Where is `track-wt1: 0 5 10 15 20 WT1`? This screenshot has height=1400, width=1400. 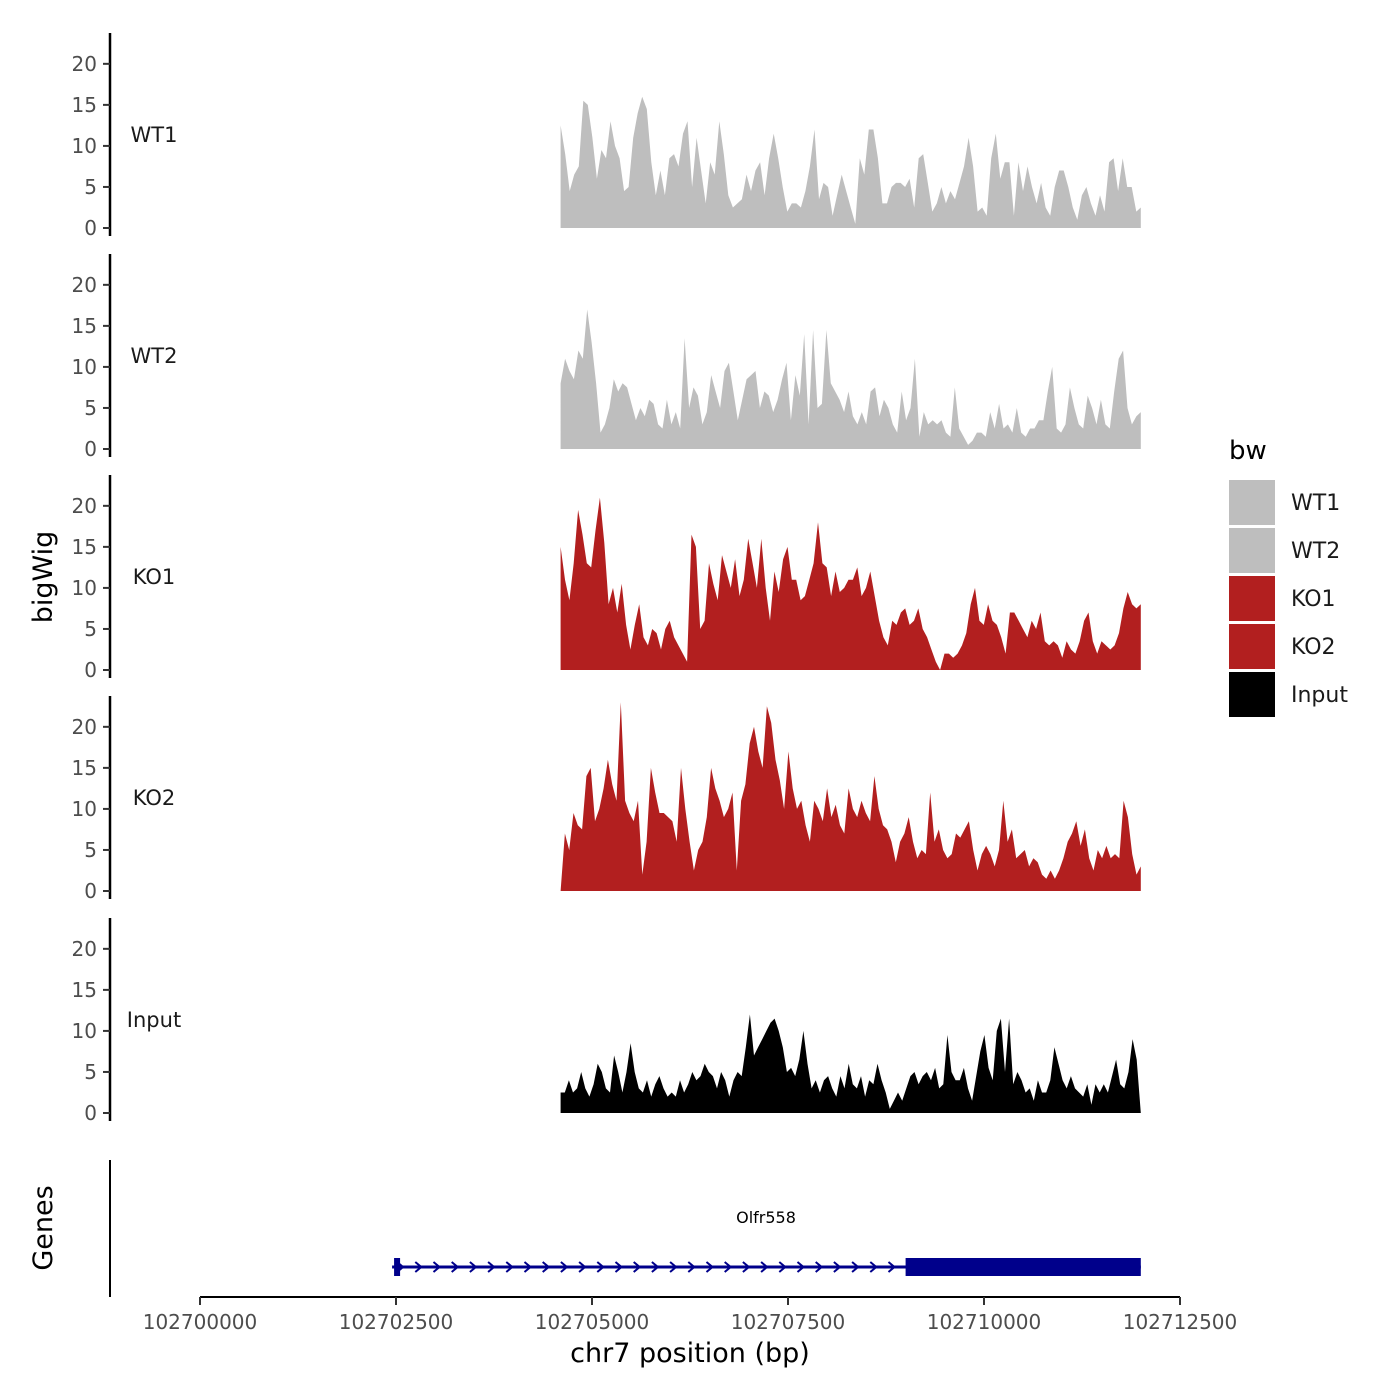 track-wt1: 0 5 10 15 20 WT1 is located at coordinates (606, 136).